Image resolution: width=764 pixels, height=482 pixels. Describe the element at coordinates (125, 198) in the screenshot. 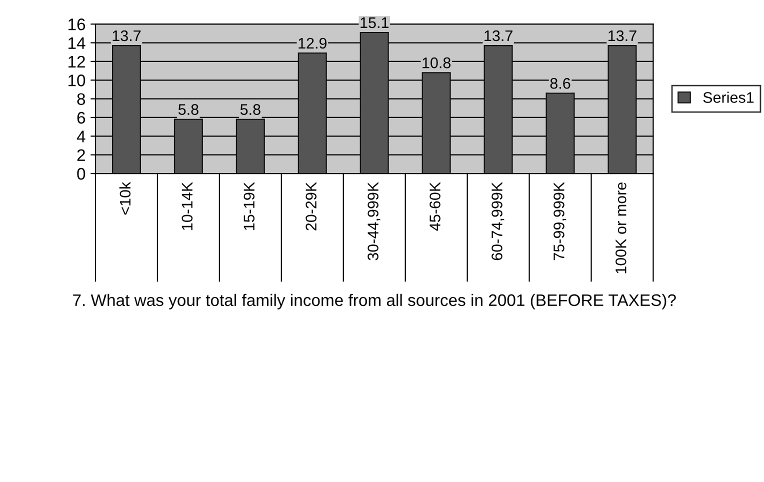

I see `x-tick-label: <10k` at that location.